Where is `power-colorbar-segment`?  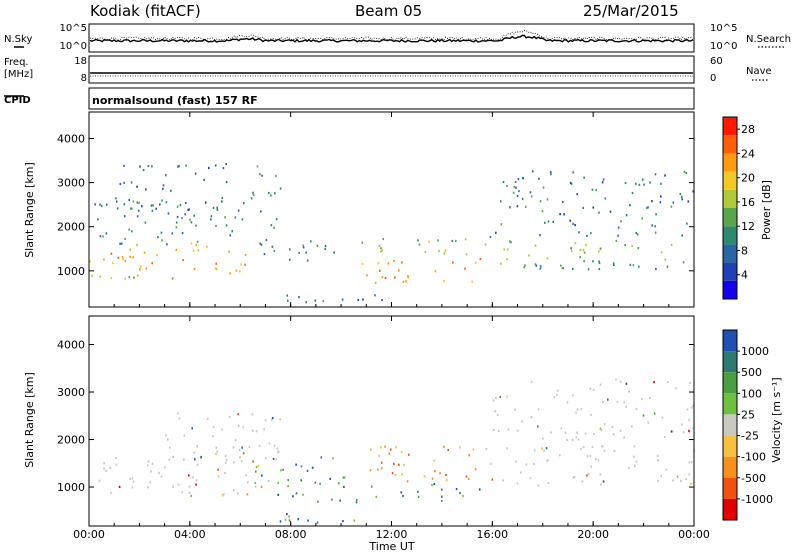
power-colorbar-segment is located at coordinates (730, 289).